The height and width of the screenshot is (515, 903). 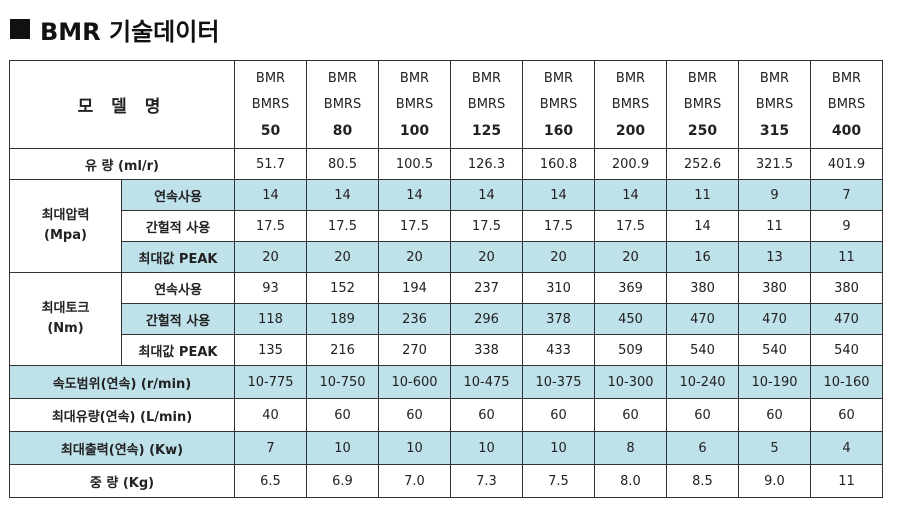 What do you see at coordinates (65, 226) in the screenshot?
I see `group-label-pressure: 최대압력 (Mpa)` at bounding box center [65, 226].